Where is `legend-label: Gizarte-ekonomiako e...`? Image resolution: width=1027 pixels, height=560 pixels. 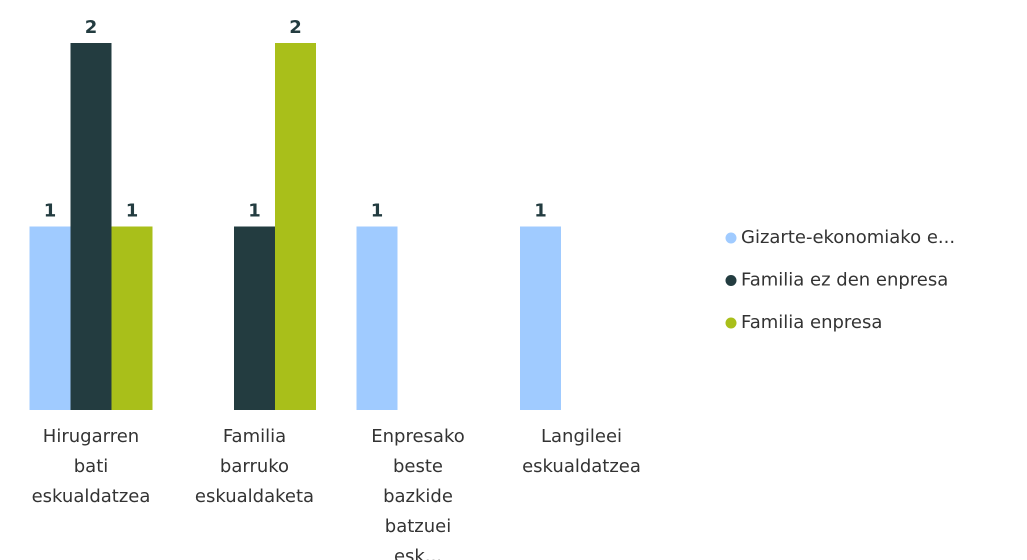 legend-label: Gizarte-ekonomiako e... is located at coordinates (848, 237).